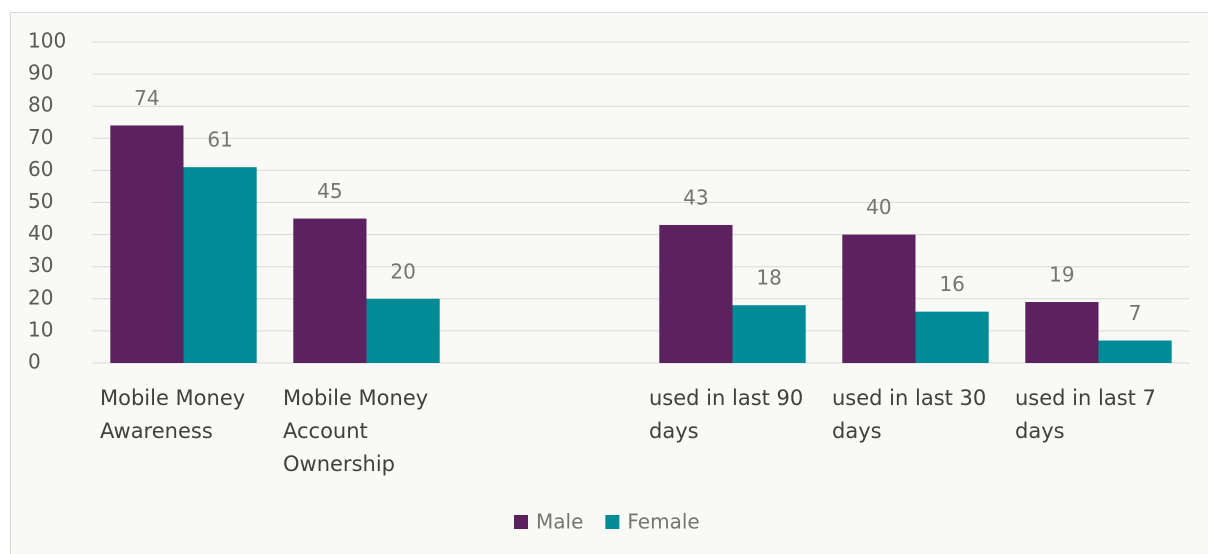  Describe the element at coordinates (726, 414) in the screenshot. I see `x-tick-label: used in last 90 days` at that location.